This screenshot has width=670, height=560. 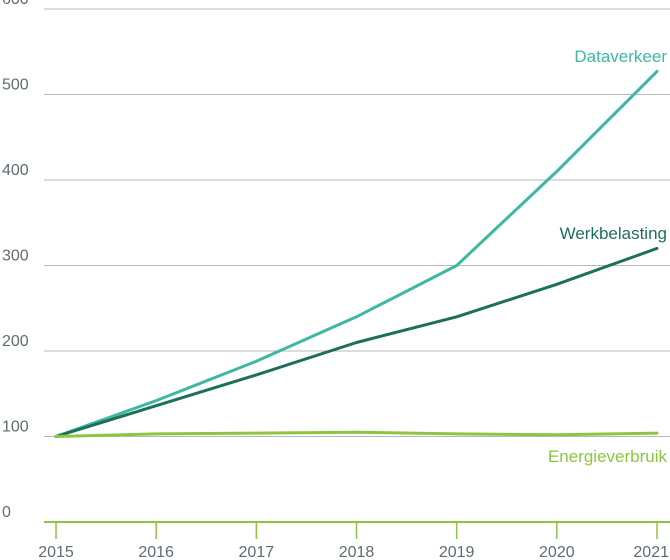 I want to click on y-axis-tick-labels: 0 100 200 300 400 500 600, so click(x=15, y=260).